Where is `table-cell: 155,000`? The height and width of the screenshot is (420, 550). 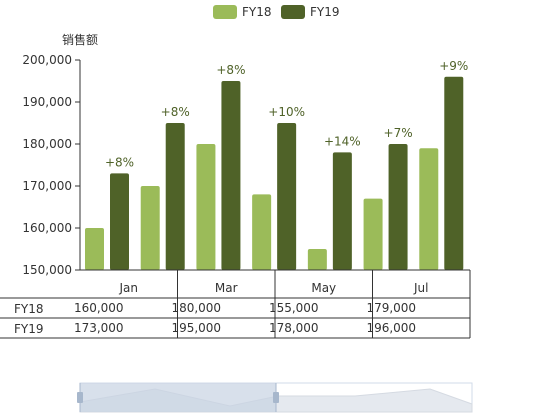 table-cell: 155,000 is located at coordinates (294, 308).